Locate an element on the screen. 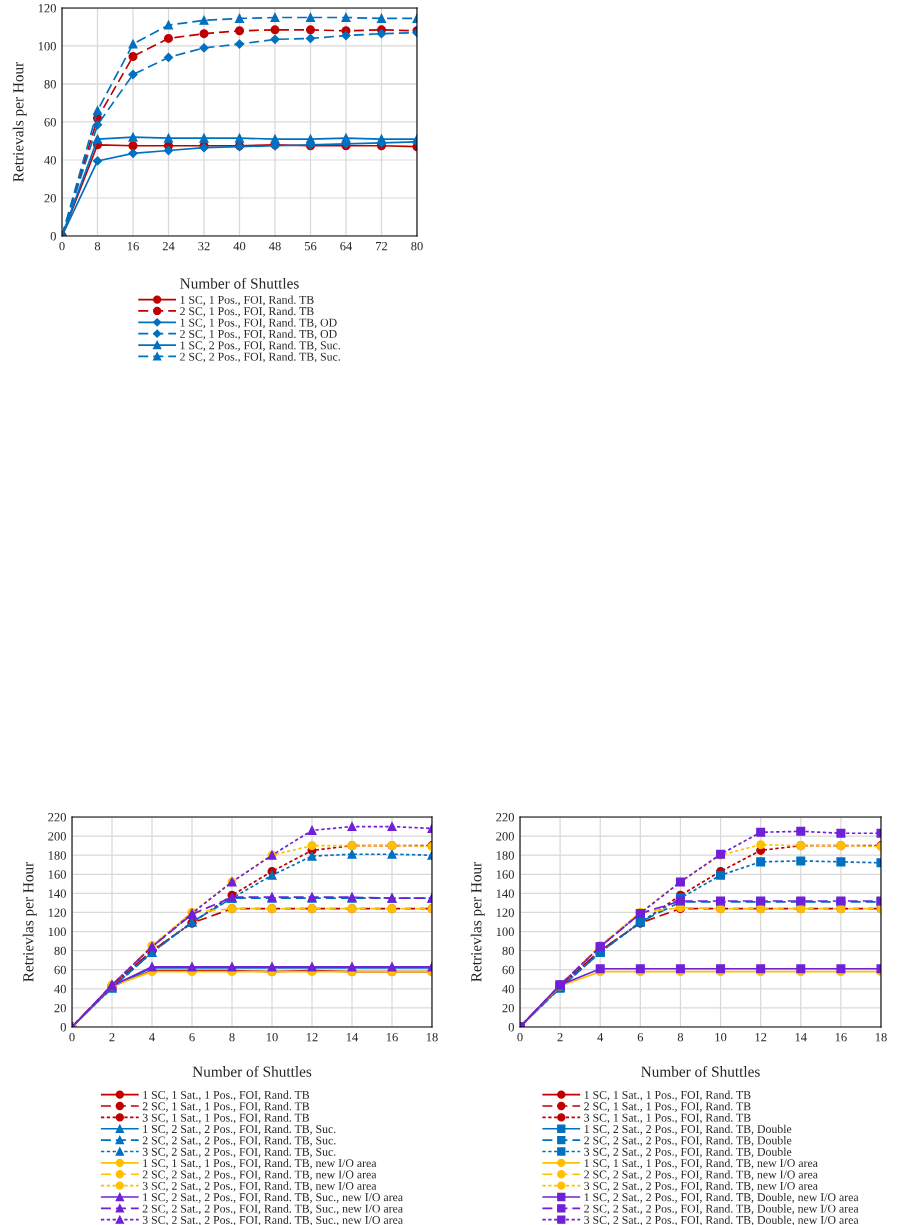 This screenshot has height=1225, width=901. legend-label: 2 SC, 1 Pos., FOI, Rand. TB is located at coordinates (247, 311).